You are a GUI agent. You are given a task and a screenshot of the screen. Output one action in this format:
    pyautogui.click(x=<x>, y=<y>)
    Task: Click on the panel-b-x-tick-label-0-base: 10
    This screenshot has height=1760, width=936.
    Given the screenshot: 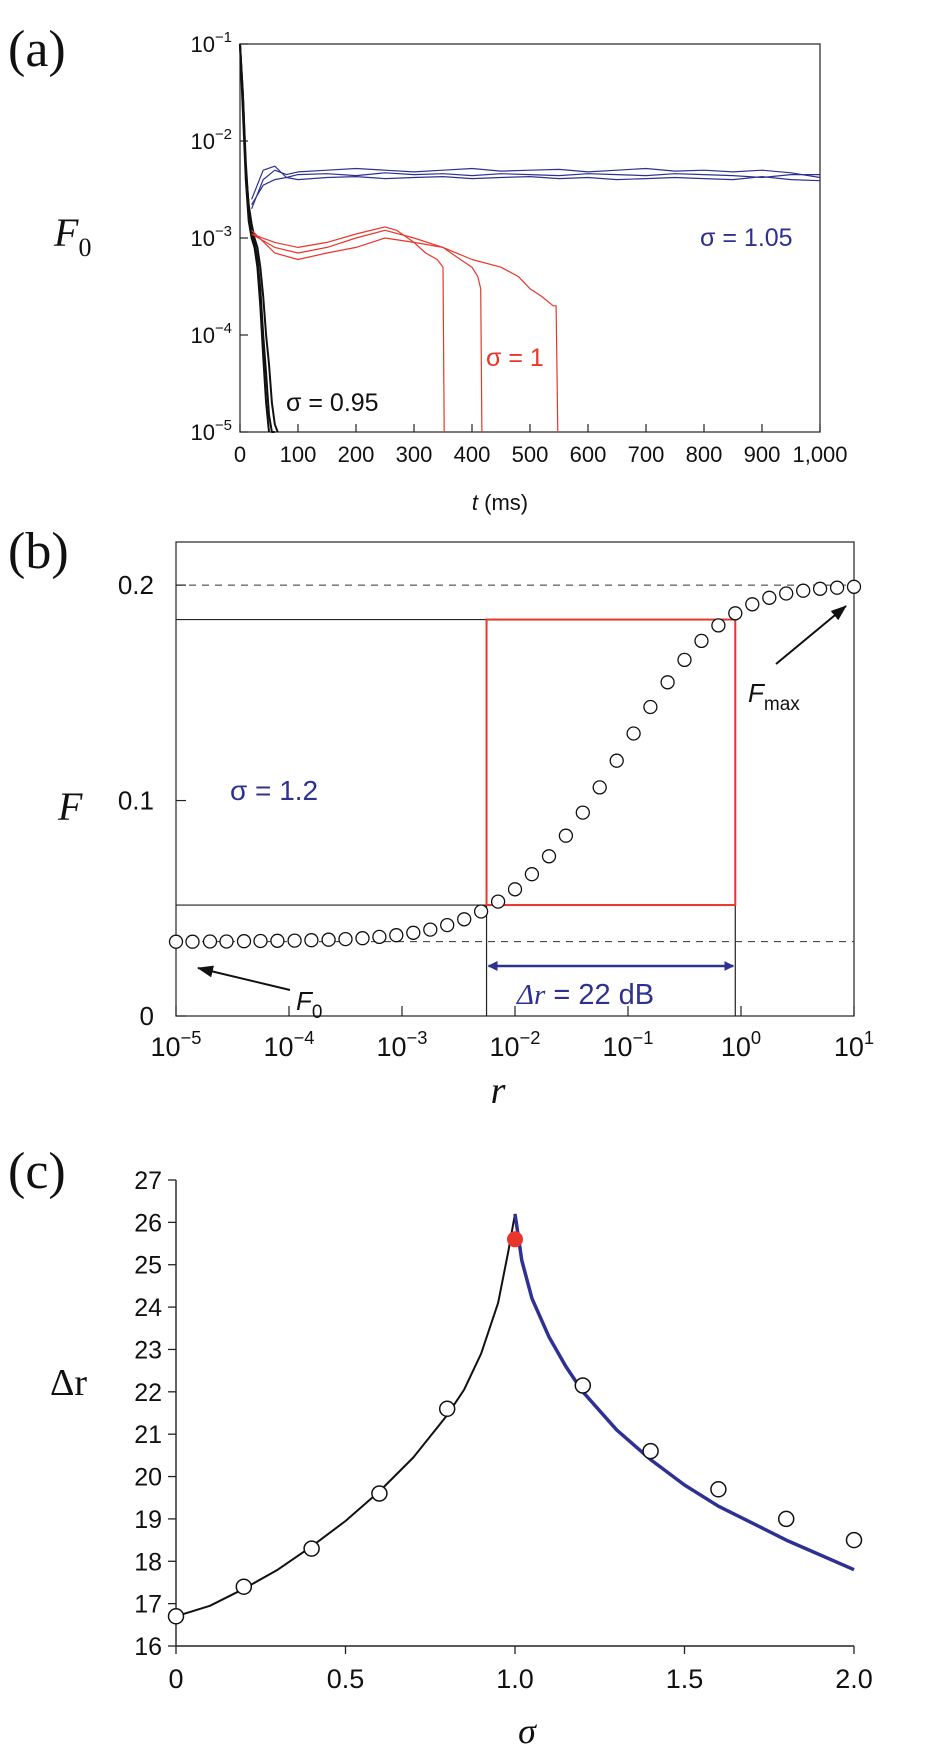 What is the action you would take?
    pyautogui.click(x=166, y=1047)
    